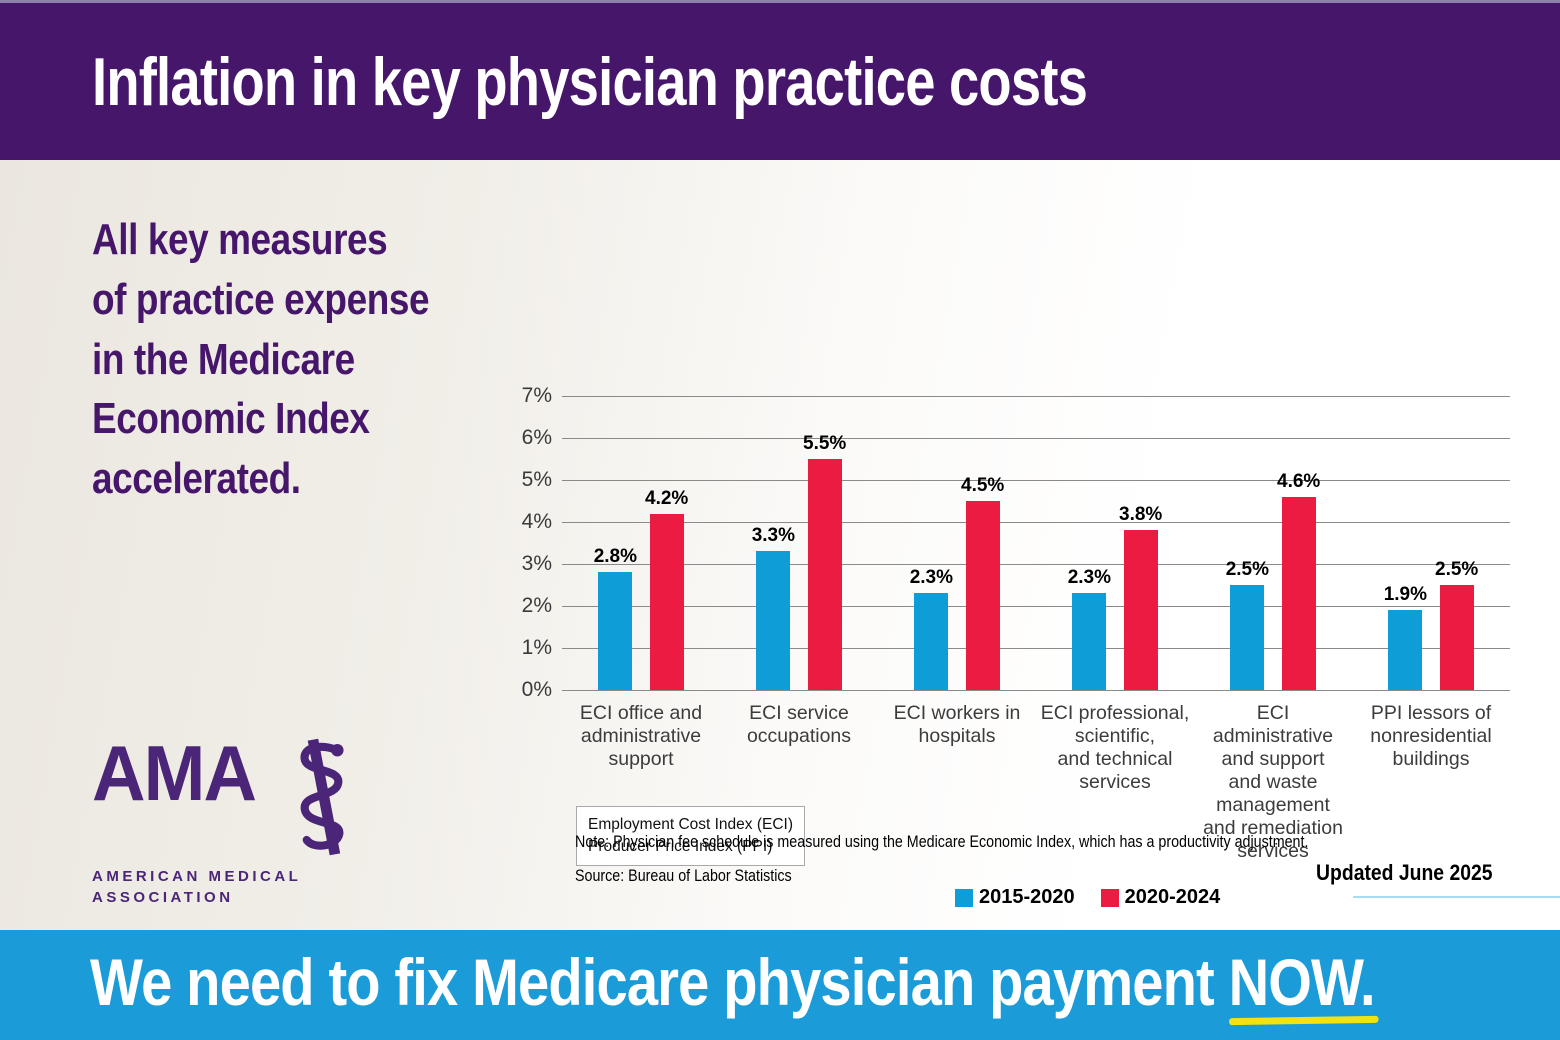 The width and height of the screenshot is (1560, 1040). Describe the element at coordinates (1456, 637) in the screenshot. I see `bar-s1-c5` at that location.